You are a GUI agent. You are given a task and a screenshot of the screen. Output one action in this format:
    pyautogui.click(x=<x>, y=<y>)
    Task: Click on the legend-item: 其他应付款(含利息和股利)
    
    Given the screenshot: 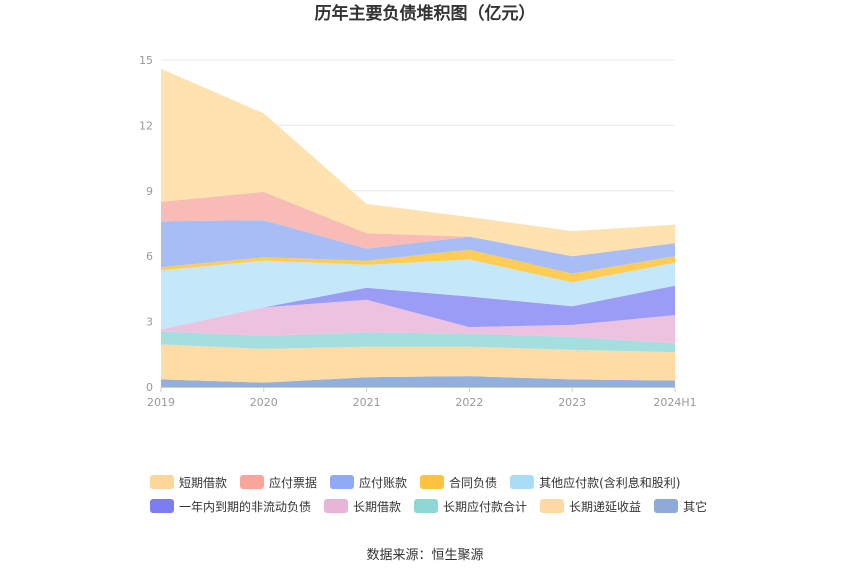 What is the action you would take?
    pyautogui.click(x=595, y=482)
    